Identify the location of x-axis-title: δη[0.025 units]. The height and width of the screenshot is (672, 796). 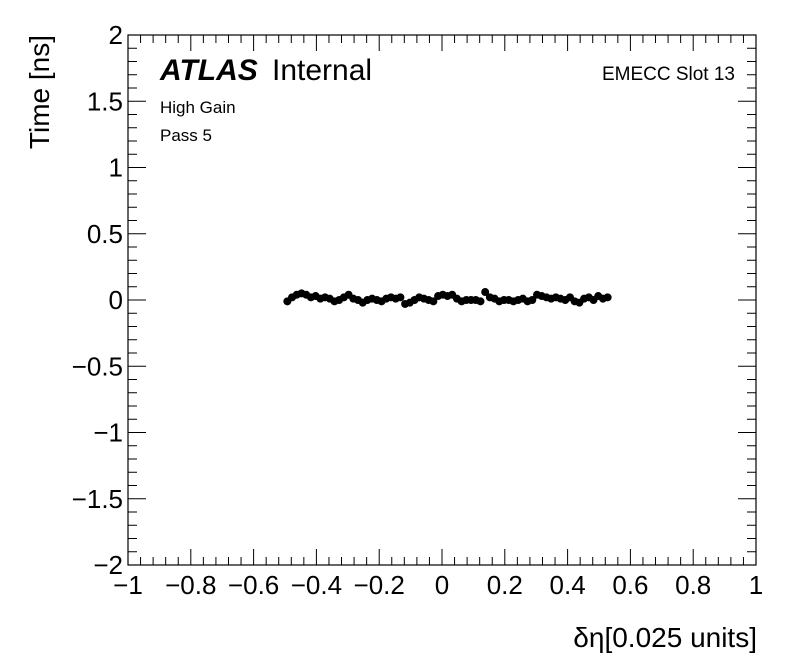
(665, 637).